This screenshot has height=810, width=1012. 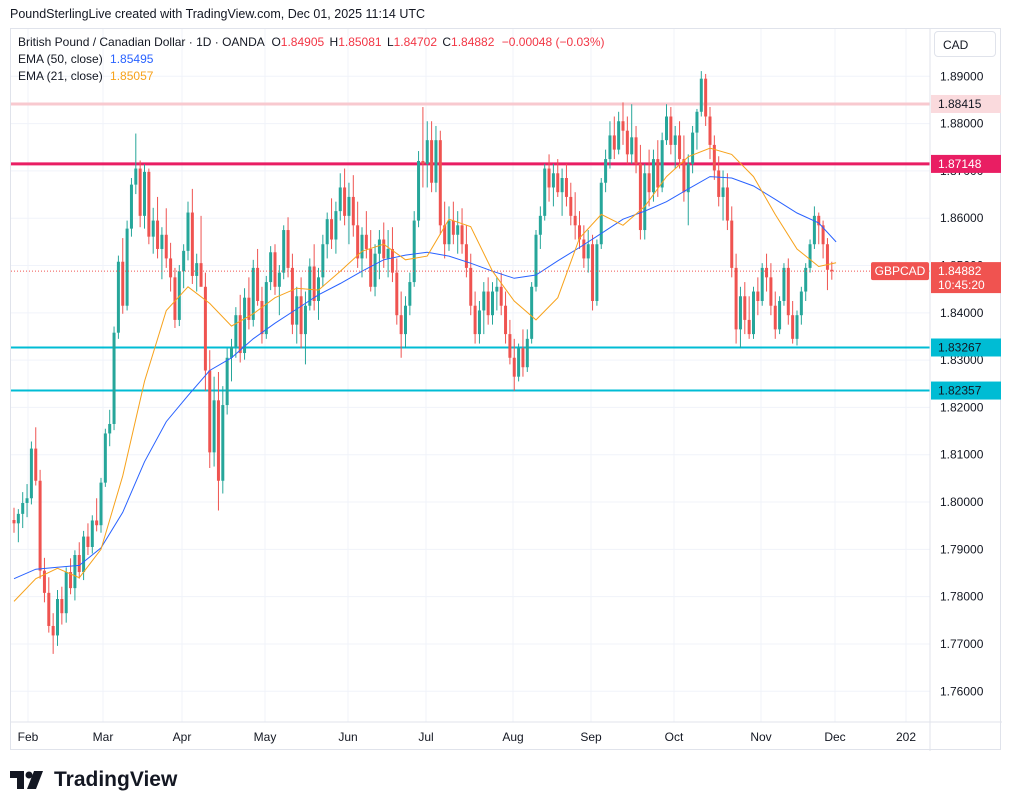 I want to click on legend-o-label: O, so click(x=276, y=42).